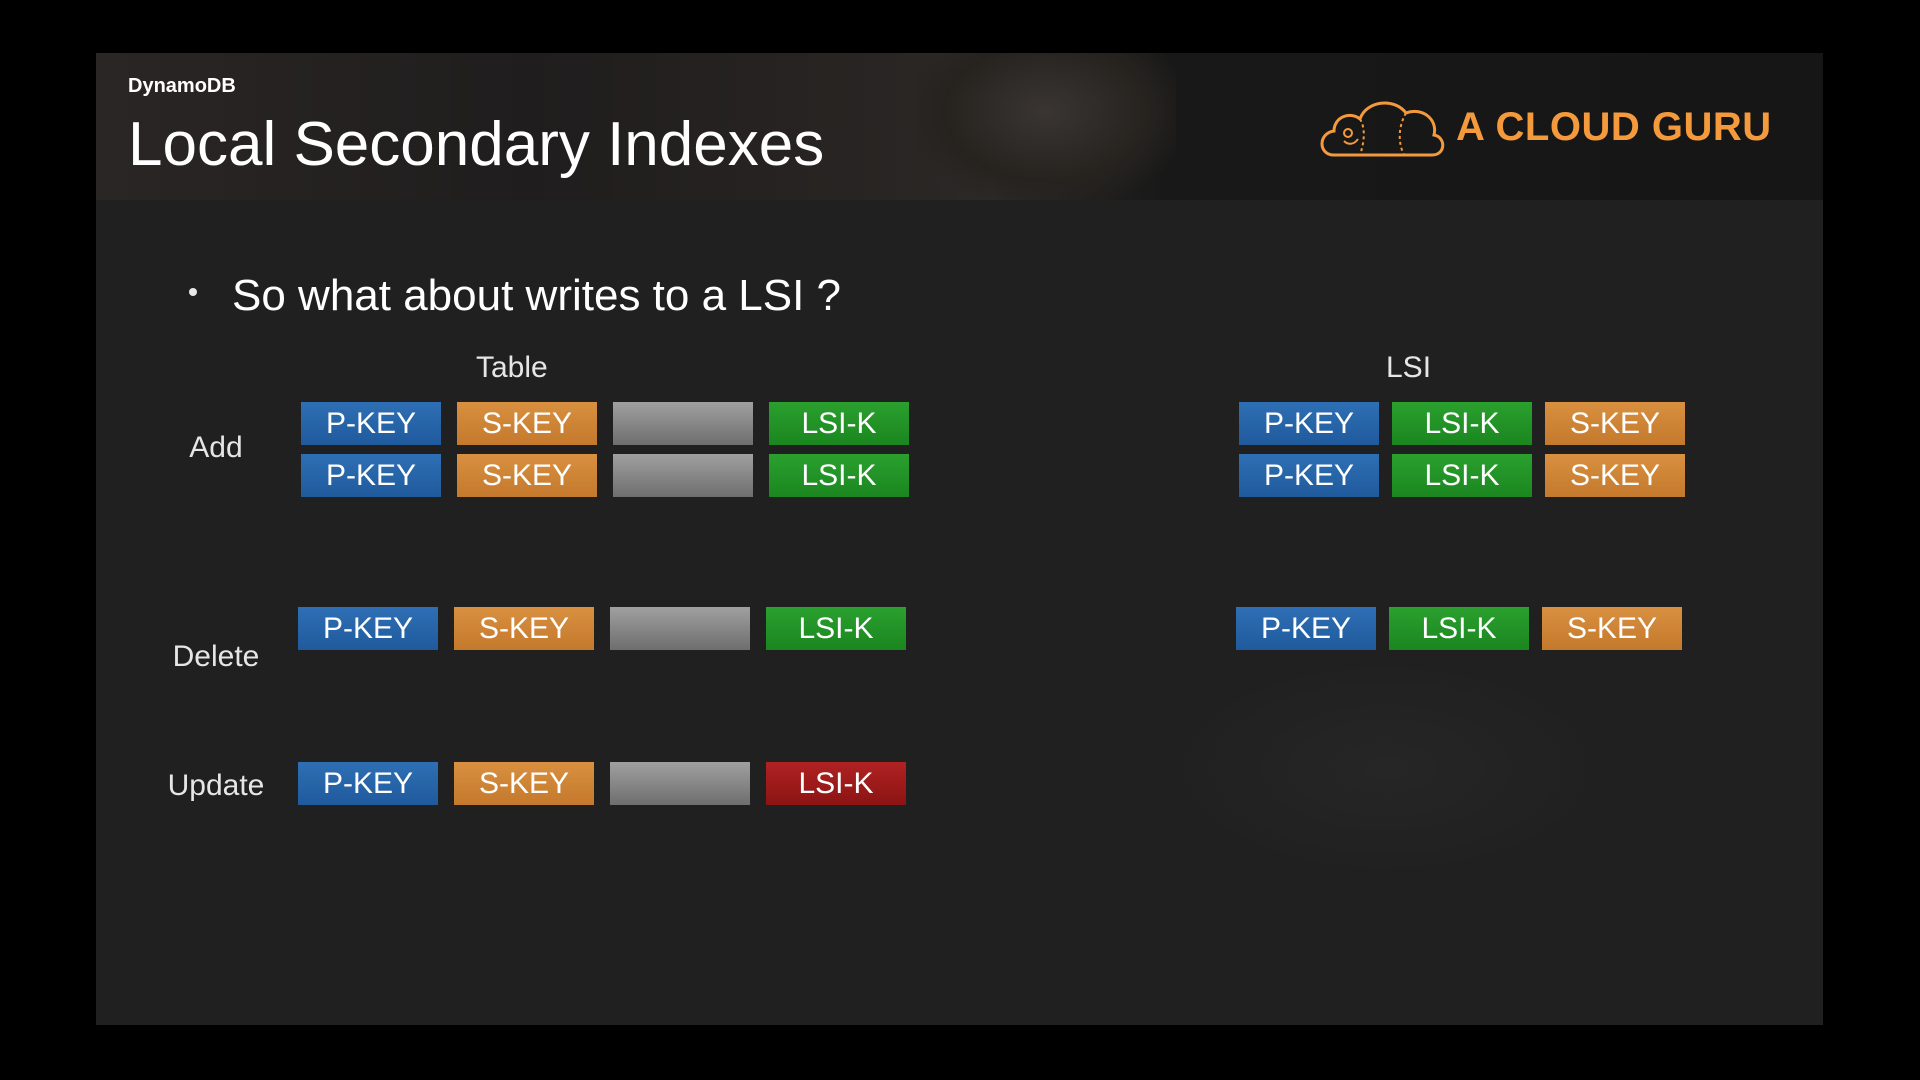 This screenshot has height=1080, width=1920. What do you see at coordinates (368, 628) in the screenshot?
I see `table-delete-pkey: P-KEY` at bounding box center [368, 628].